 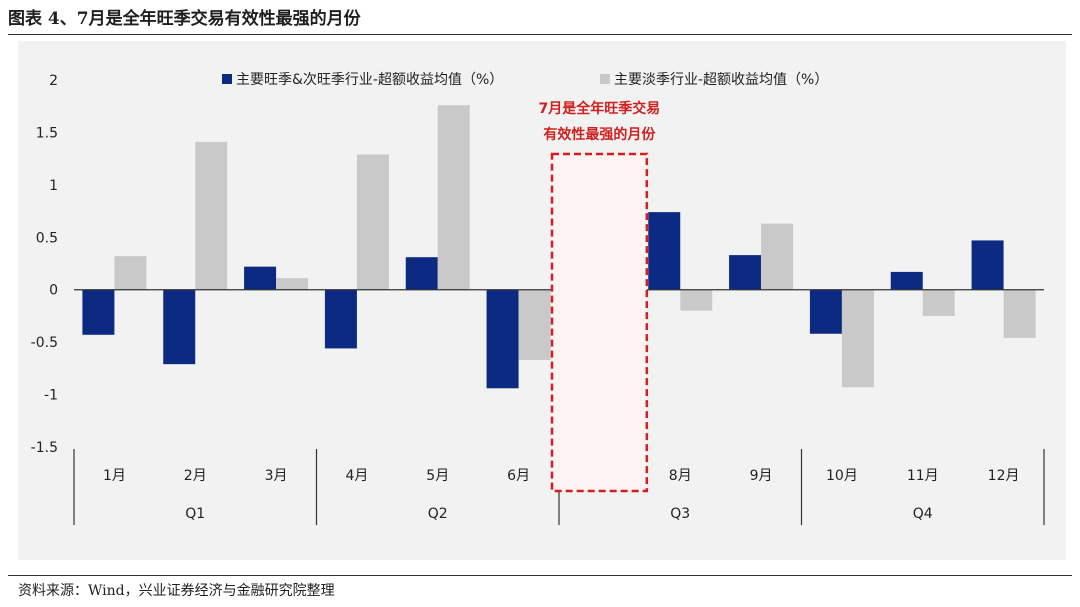 What do you see at coordinates (680, 476) in the screenshot?
I see `x-tick-label: 8月` at bounding box center [680, 476].